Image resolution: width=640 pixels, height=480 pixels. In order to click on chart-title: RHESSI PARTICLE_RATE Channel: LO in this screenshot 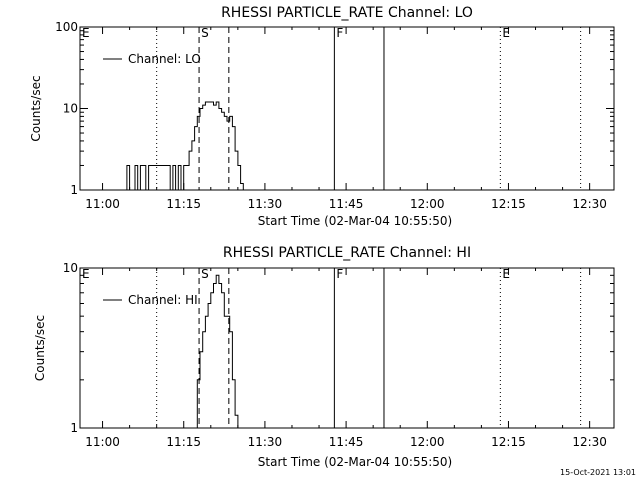, I will do `click(347, 13)`.